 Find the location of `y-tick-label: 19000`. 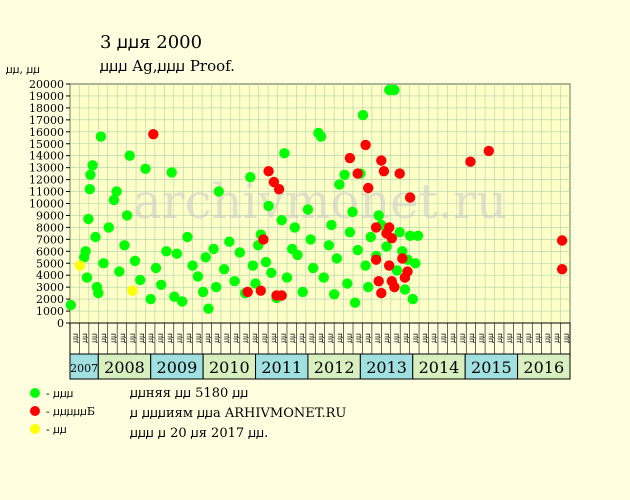

y-tick-label: 19000 is located at coordinates (46, 96).